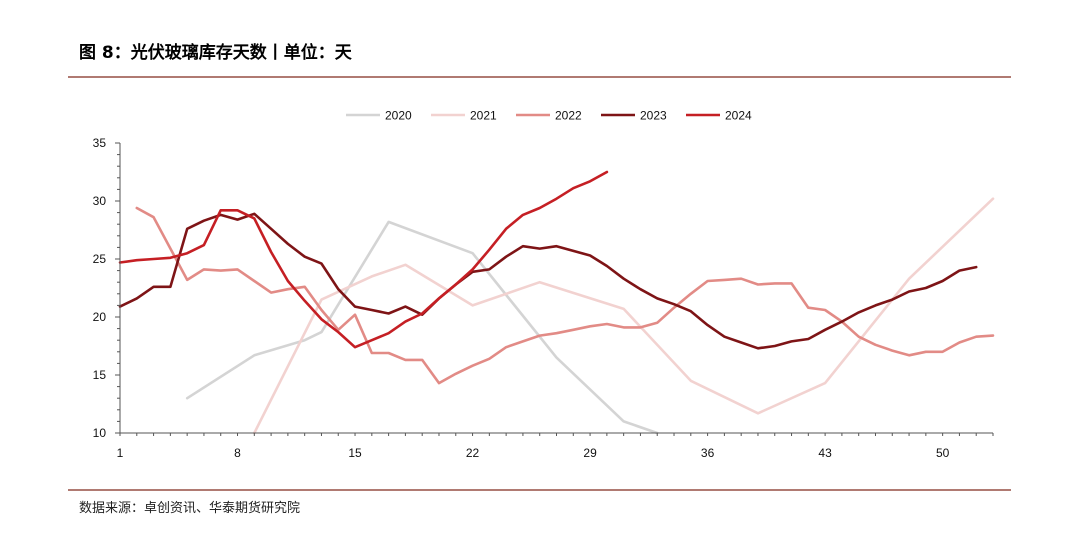  What do you see at coordinates (215, 53) in the screenshot?
I see `page-title: 图 8：光伏玻璃库存天数丨单位：天` at bounding box center [215, 53].